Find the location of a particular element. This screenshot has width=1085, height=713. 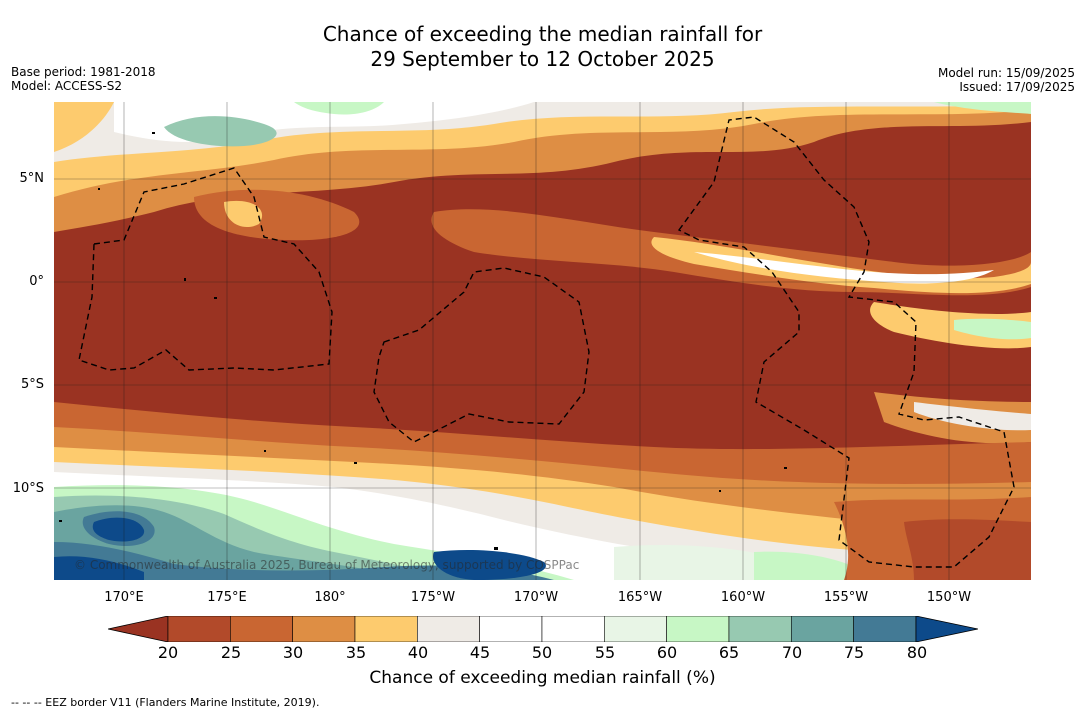

base-period: Base period: 1981-2018 is located at coordinates (83, 72).